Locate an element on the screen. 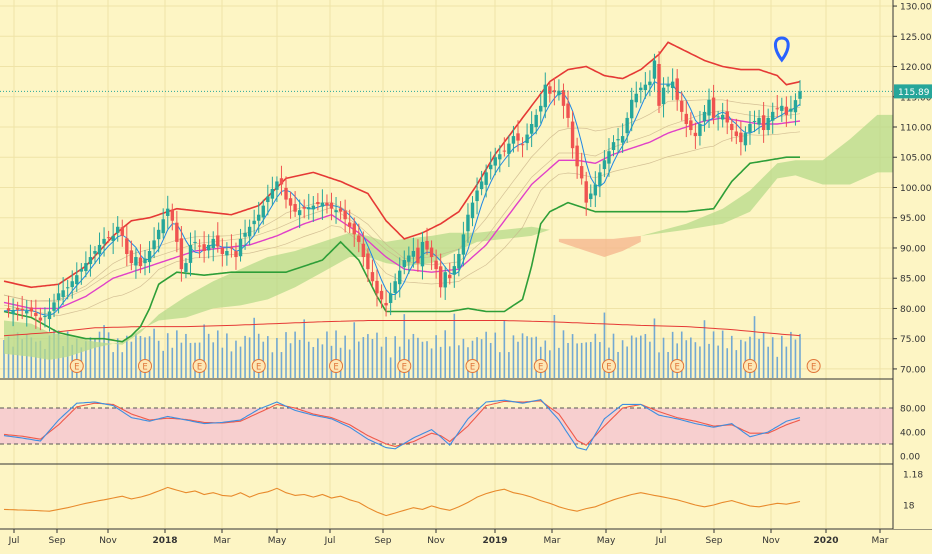  time-tick-label-9: 2019 is located at coordinates (494, 541).